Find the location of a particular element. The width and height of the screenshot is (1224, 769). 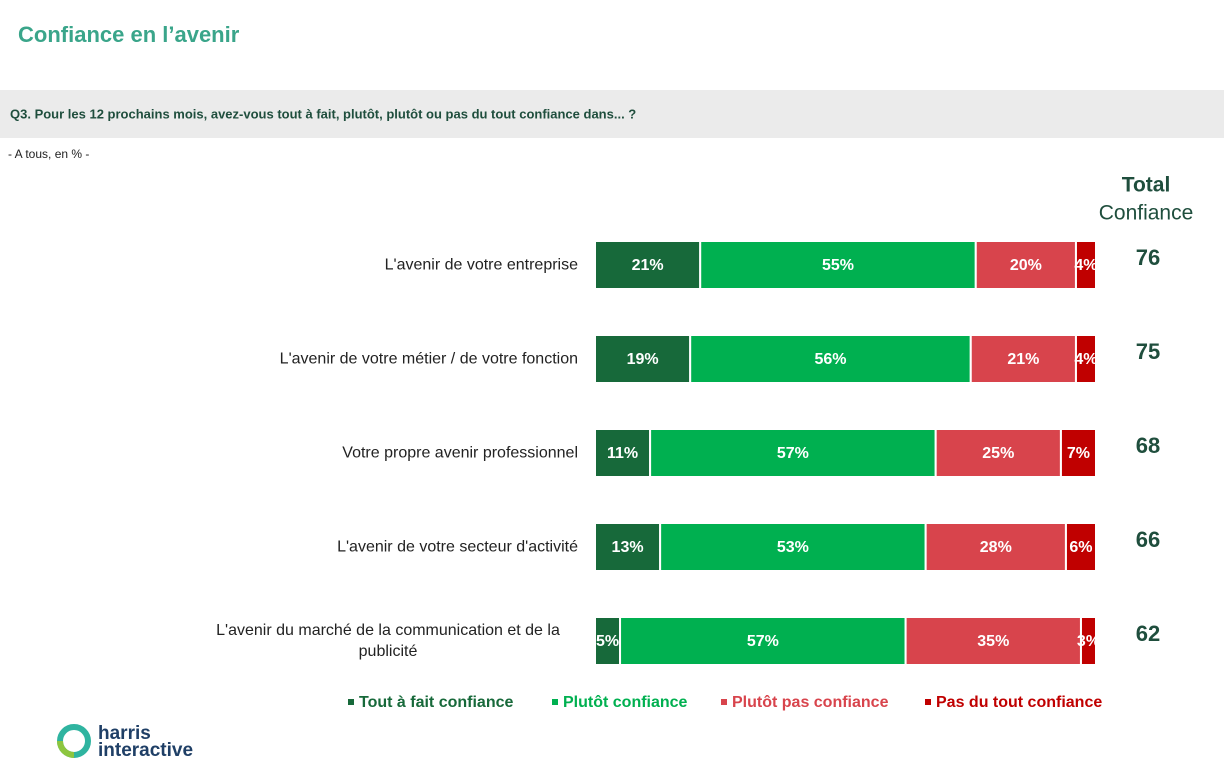

legend-label: Tout à fait confiance is located at coordinates (436, 702).